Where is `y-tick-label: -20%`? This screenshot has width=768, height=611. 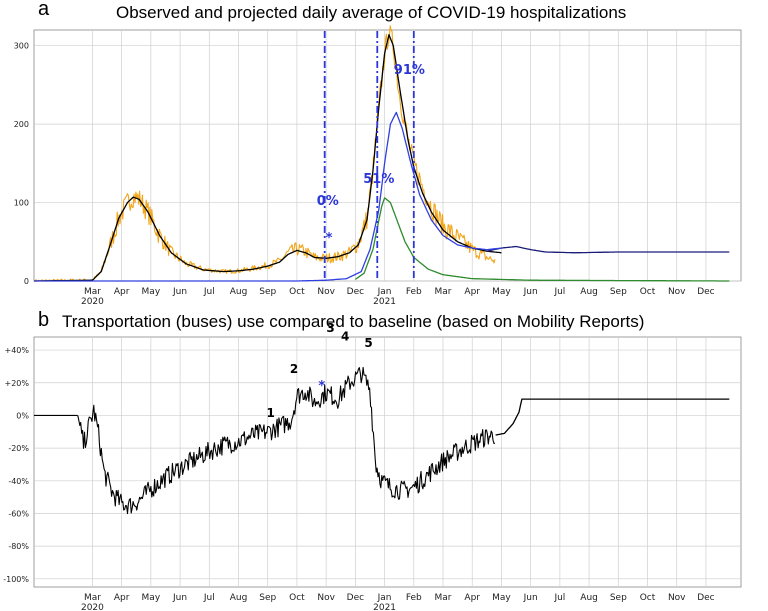 y-tick-label: -20% is located at coordinates (18, 448).